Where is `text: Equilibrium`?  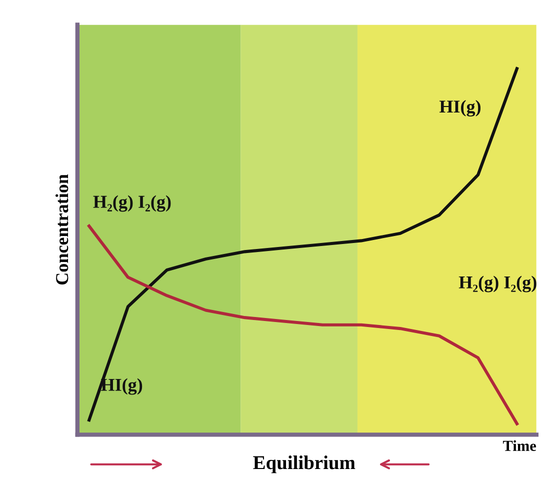
text: Equilibrium is located at coordinates (304, 465).